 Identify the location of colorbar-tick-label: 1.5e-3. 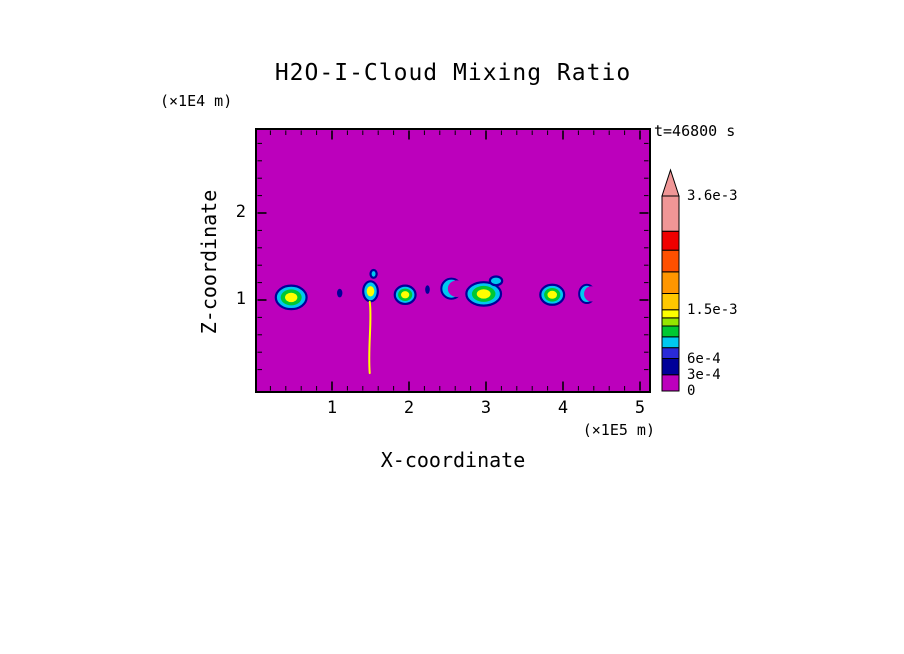
(712, 309).